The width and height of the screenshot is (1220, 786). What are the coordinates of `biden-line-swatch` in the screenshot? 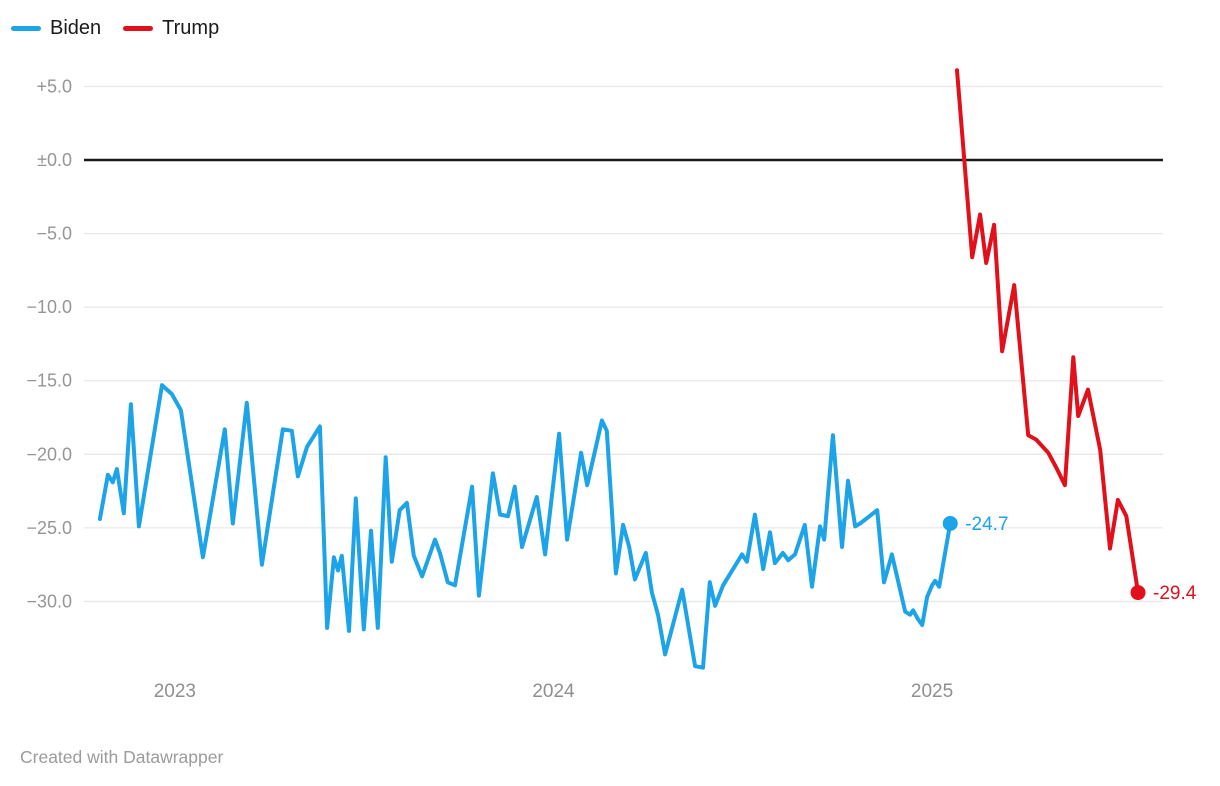 It's located at (26, 28).